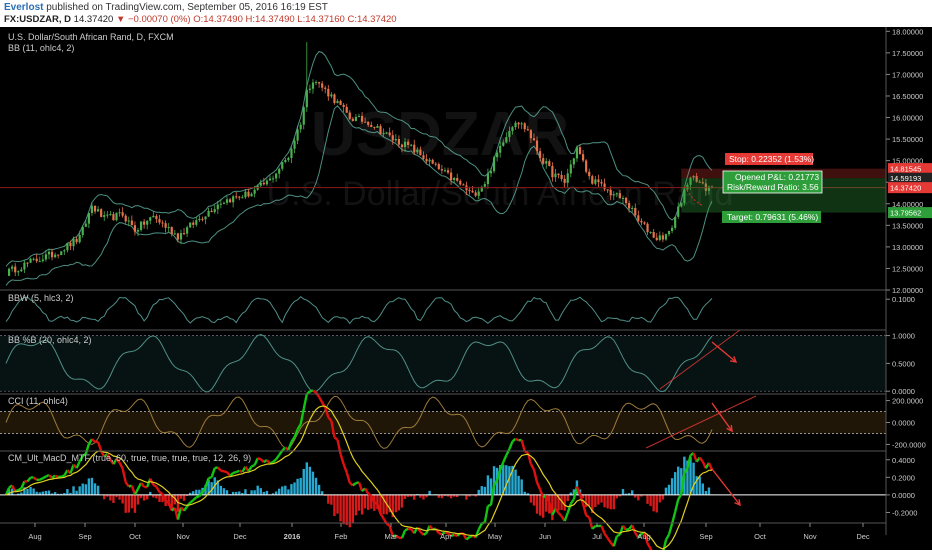 The width and height of the screenshot is (932, 555). I want to click on high-value: H:14.37490, so click(270, 19).